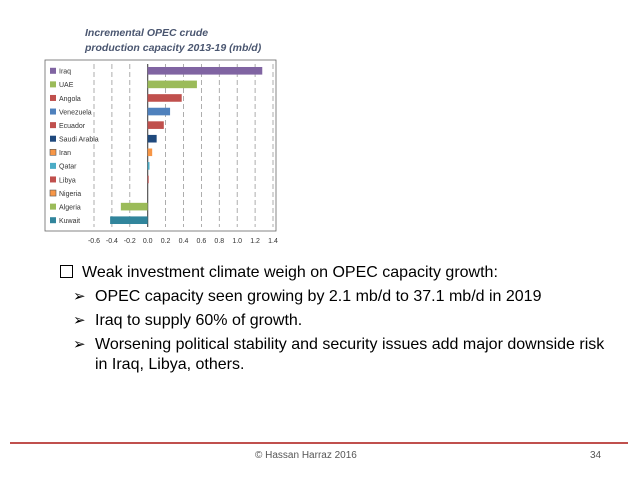  Describe the element at coordinates (94, 241) in the screenshot. I see `x-tick-label: -0.6` at that location.